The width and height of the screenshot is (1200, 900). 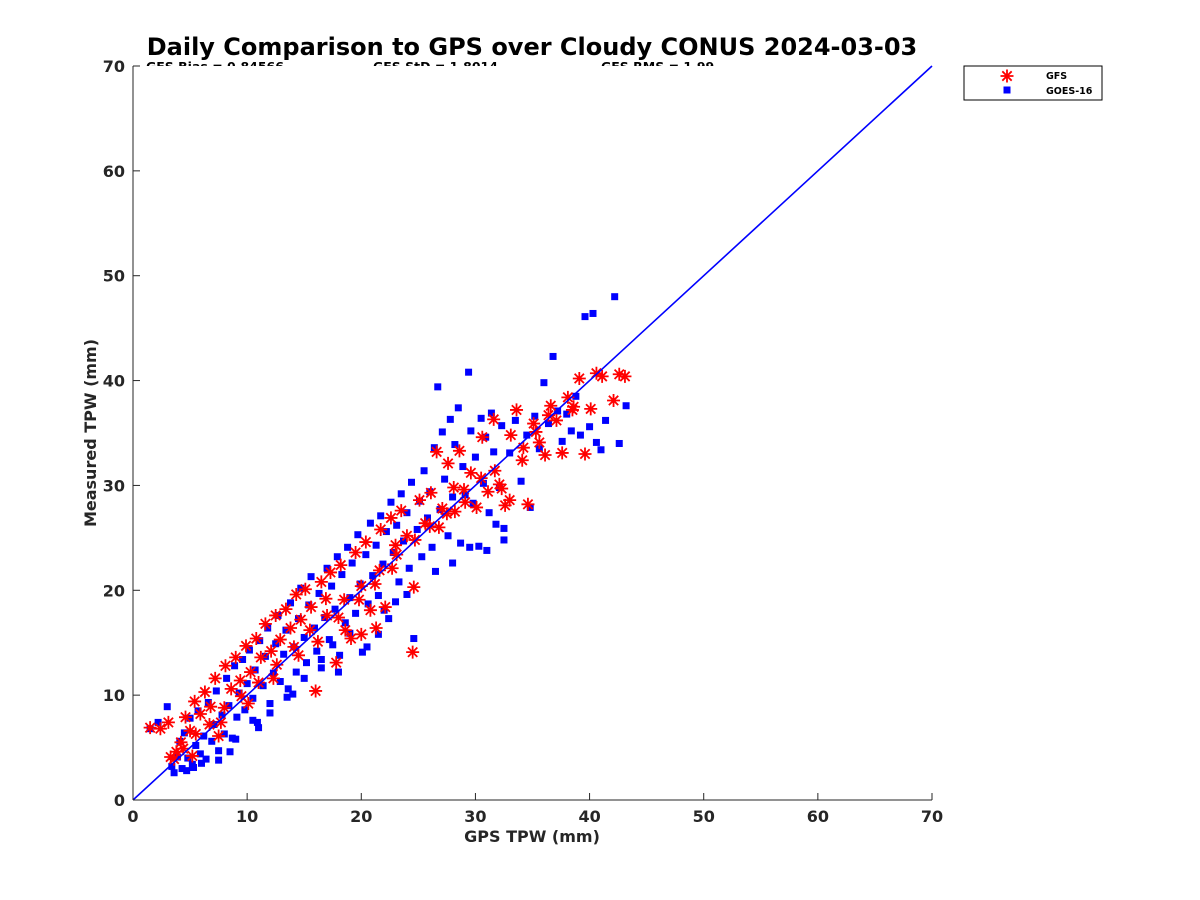 What do you see at coordinates (1046, 83) in the screenshot?
I see `legend-items: GFS GOES-16` at bounding box center [1046, 83].